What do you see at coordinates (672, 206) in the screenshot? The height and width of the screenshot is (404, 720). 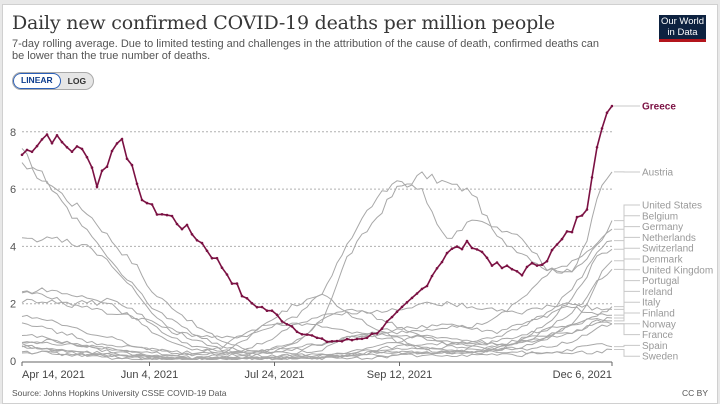 I see `end-label-united-states: United States` at bounding box center [672, 206].